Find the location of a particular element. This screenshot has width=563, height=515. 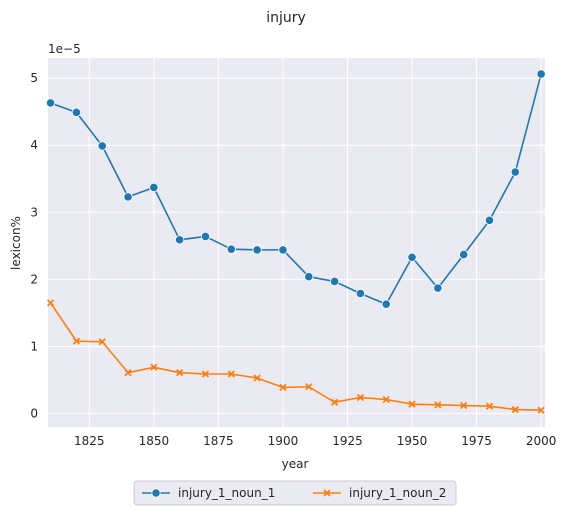

legend-item: injury_1_noun_2 is located at coordinates (379, 493).